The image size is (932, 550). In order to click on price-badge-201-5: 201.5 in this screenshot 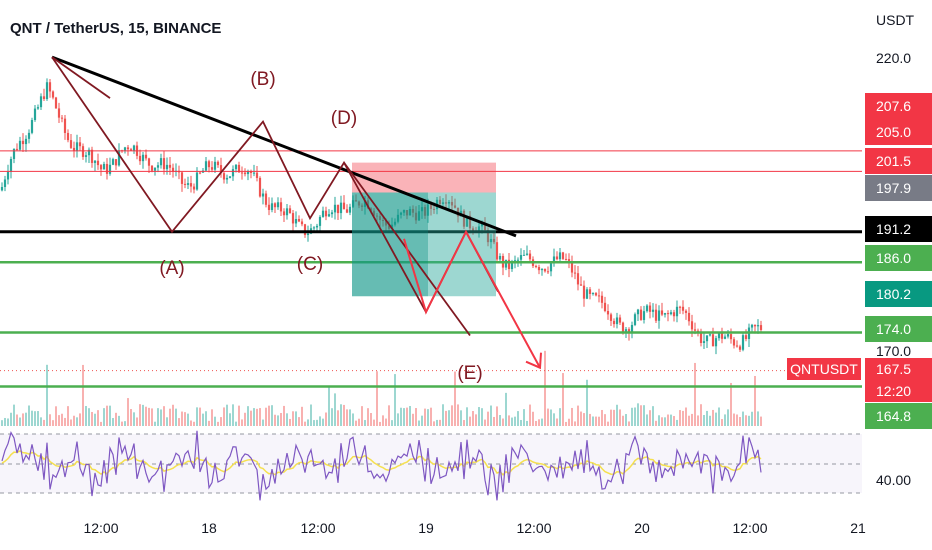, I will do `click(898, 161)`.